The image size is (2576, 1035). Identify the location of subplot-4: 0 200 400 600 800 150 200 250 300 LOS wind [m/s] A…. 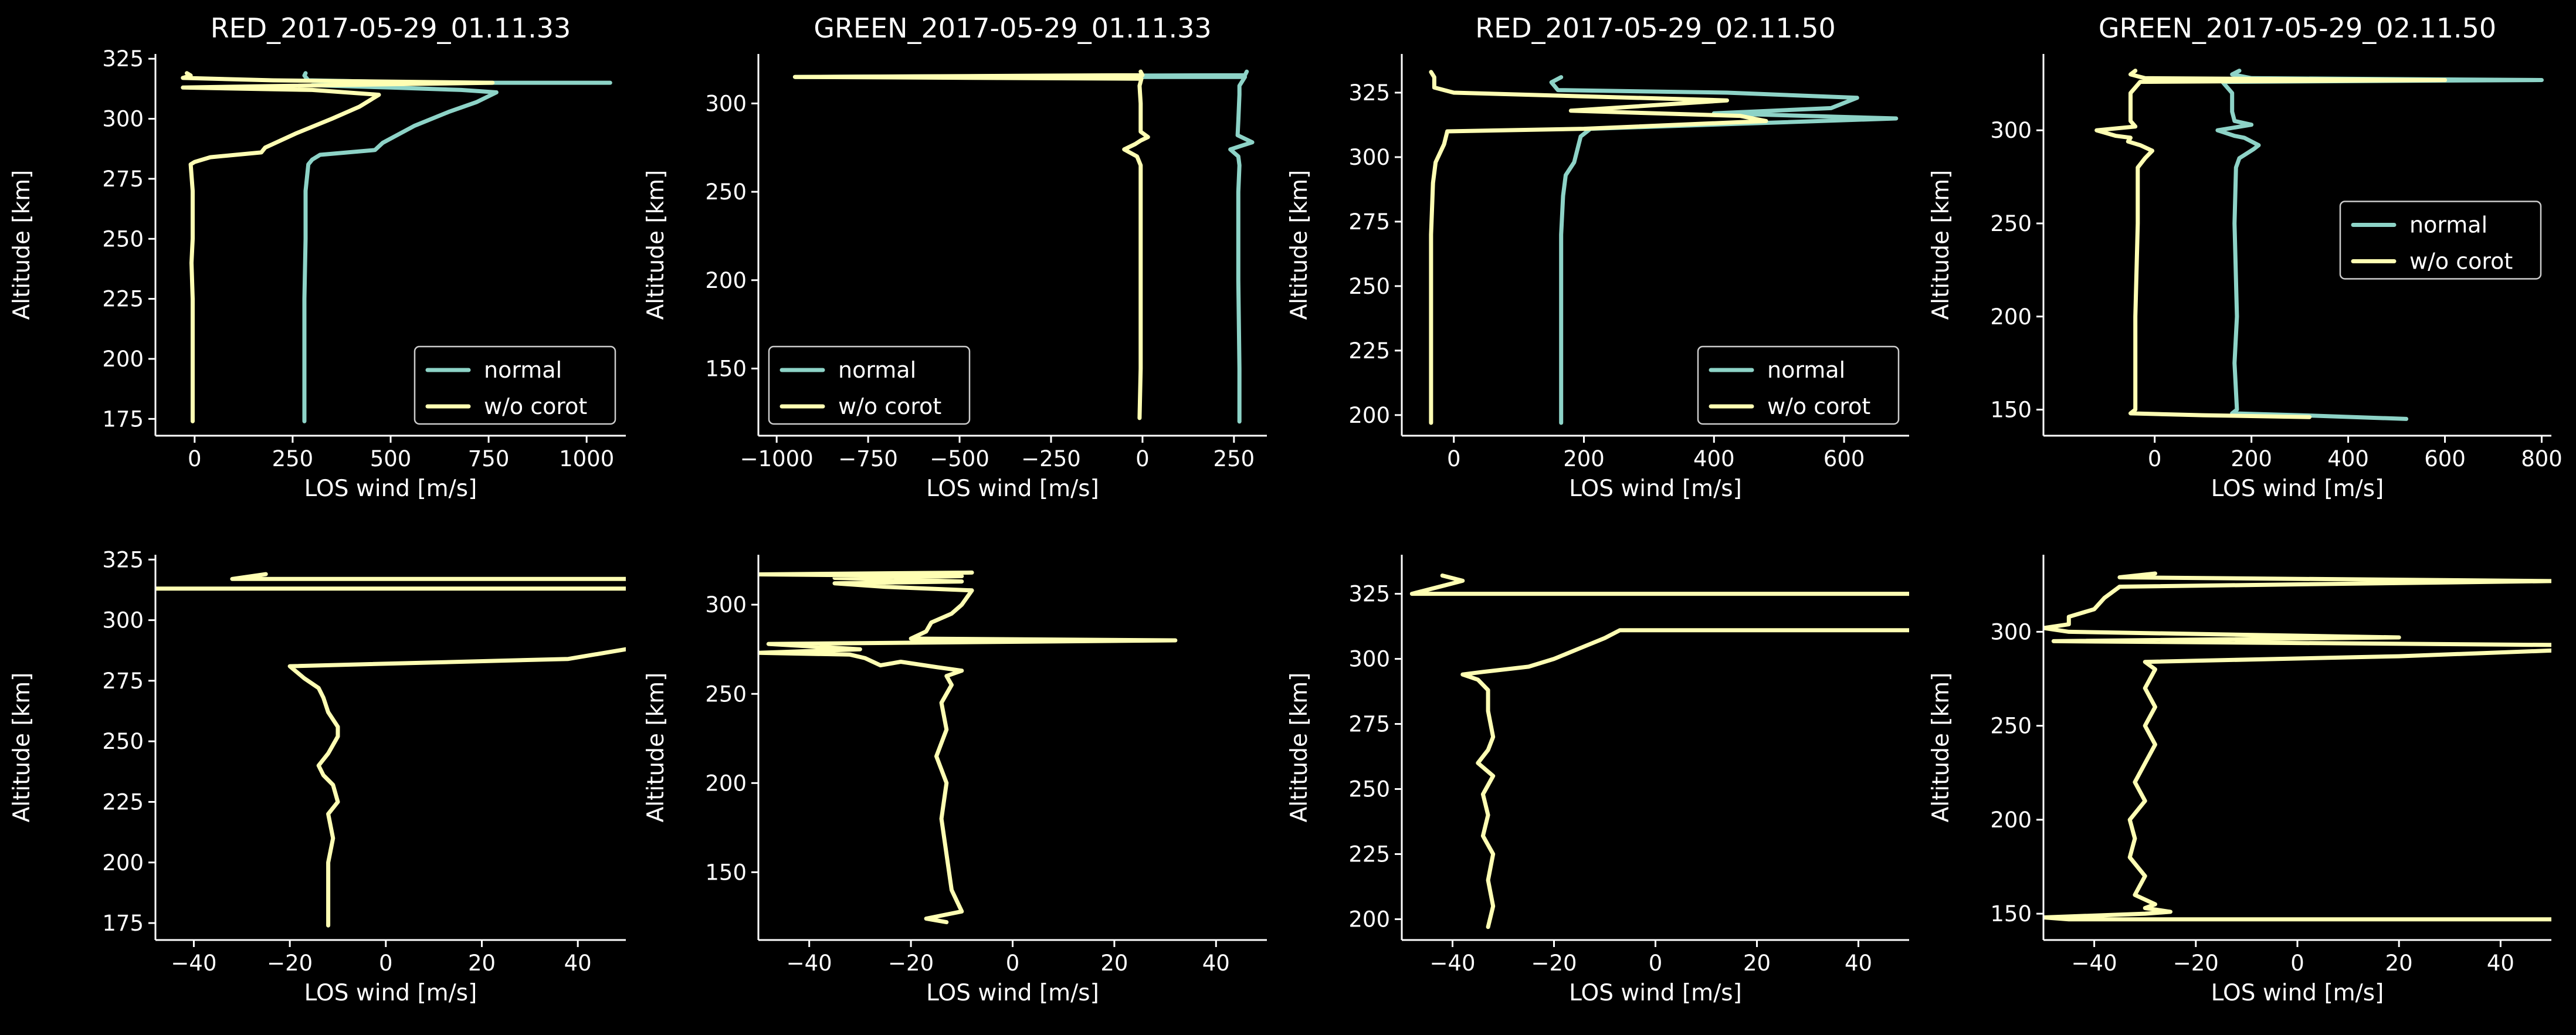
(2245, 257).